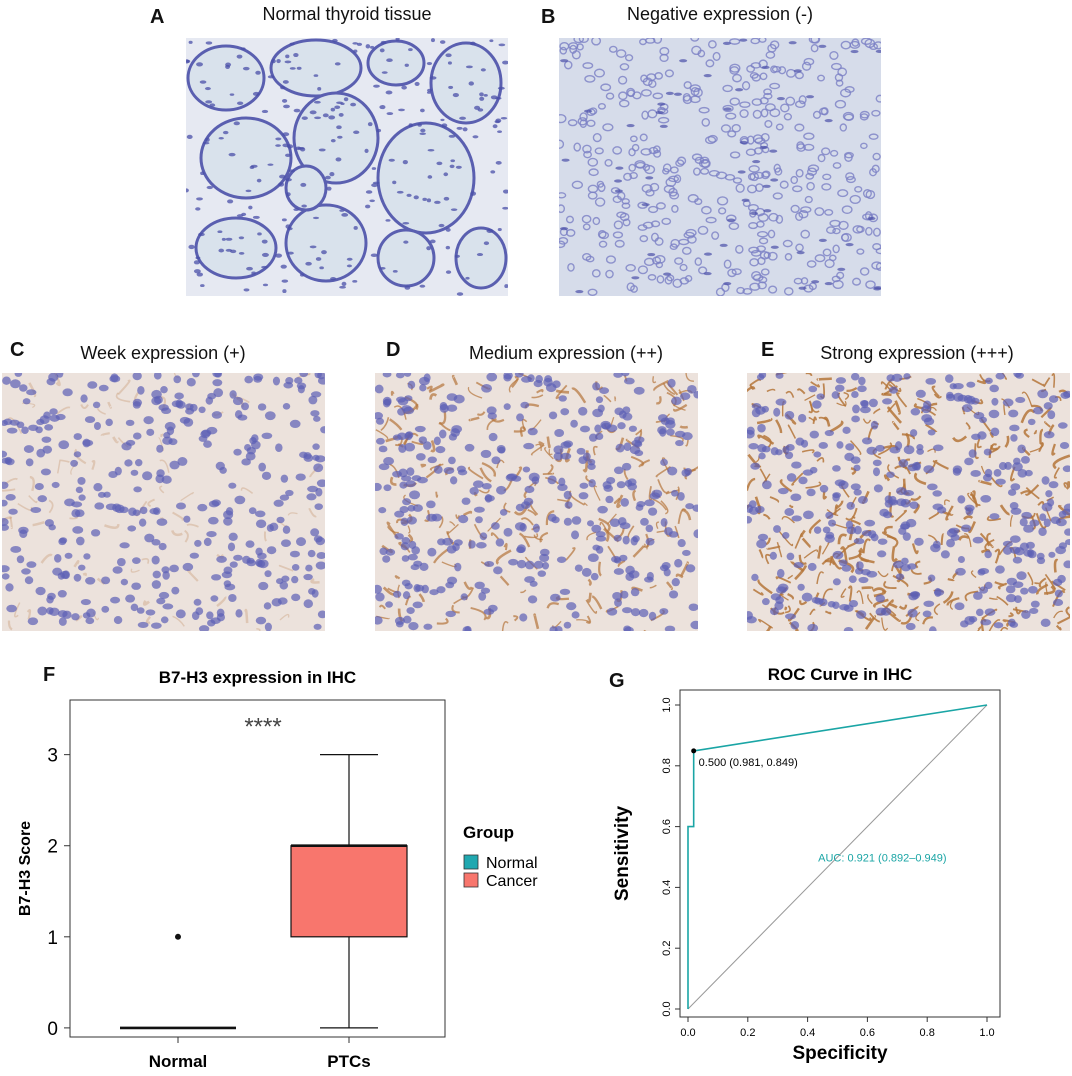 Image resolution: width=1072 pixels, height=1076 pixels. What do you see at coordinates (687, 1033) in the screenshot?
I see `x-tick-label: 0.0` at bounding box center [687, 1033].